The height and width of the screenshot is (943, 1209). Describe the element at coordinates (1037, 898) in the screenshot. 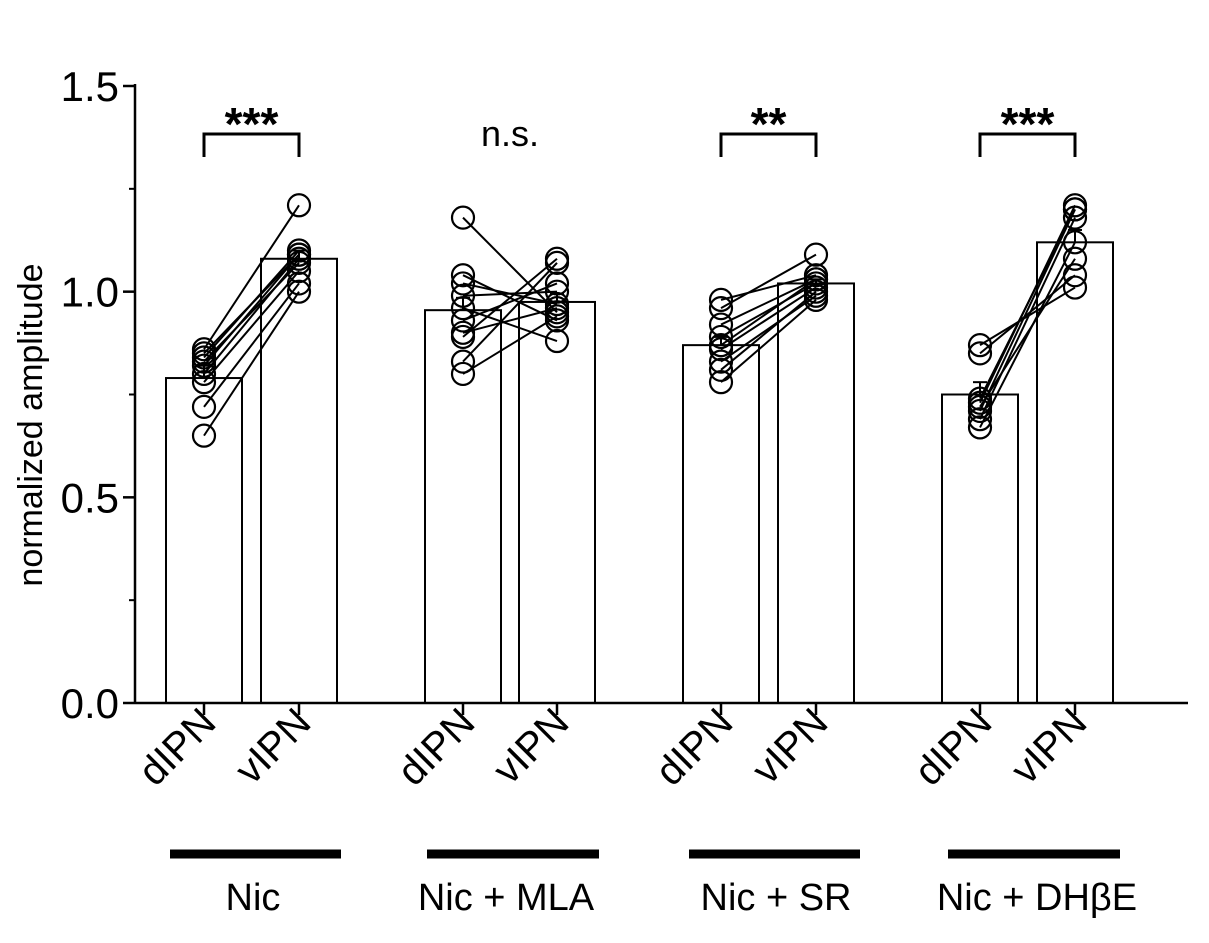

I see `group-label: Nic + DHβE` at that location.